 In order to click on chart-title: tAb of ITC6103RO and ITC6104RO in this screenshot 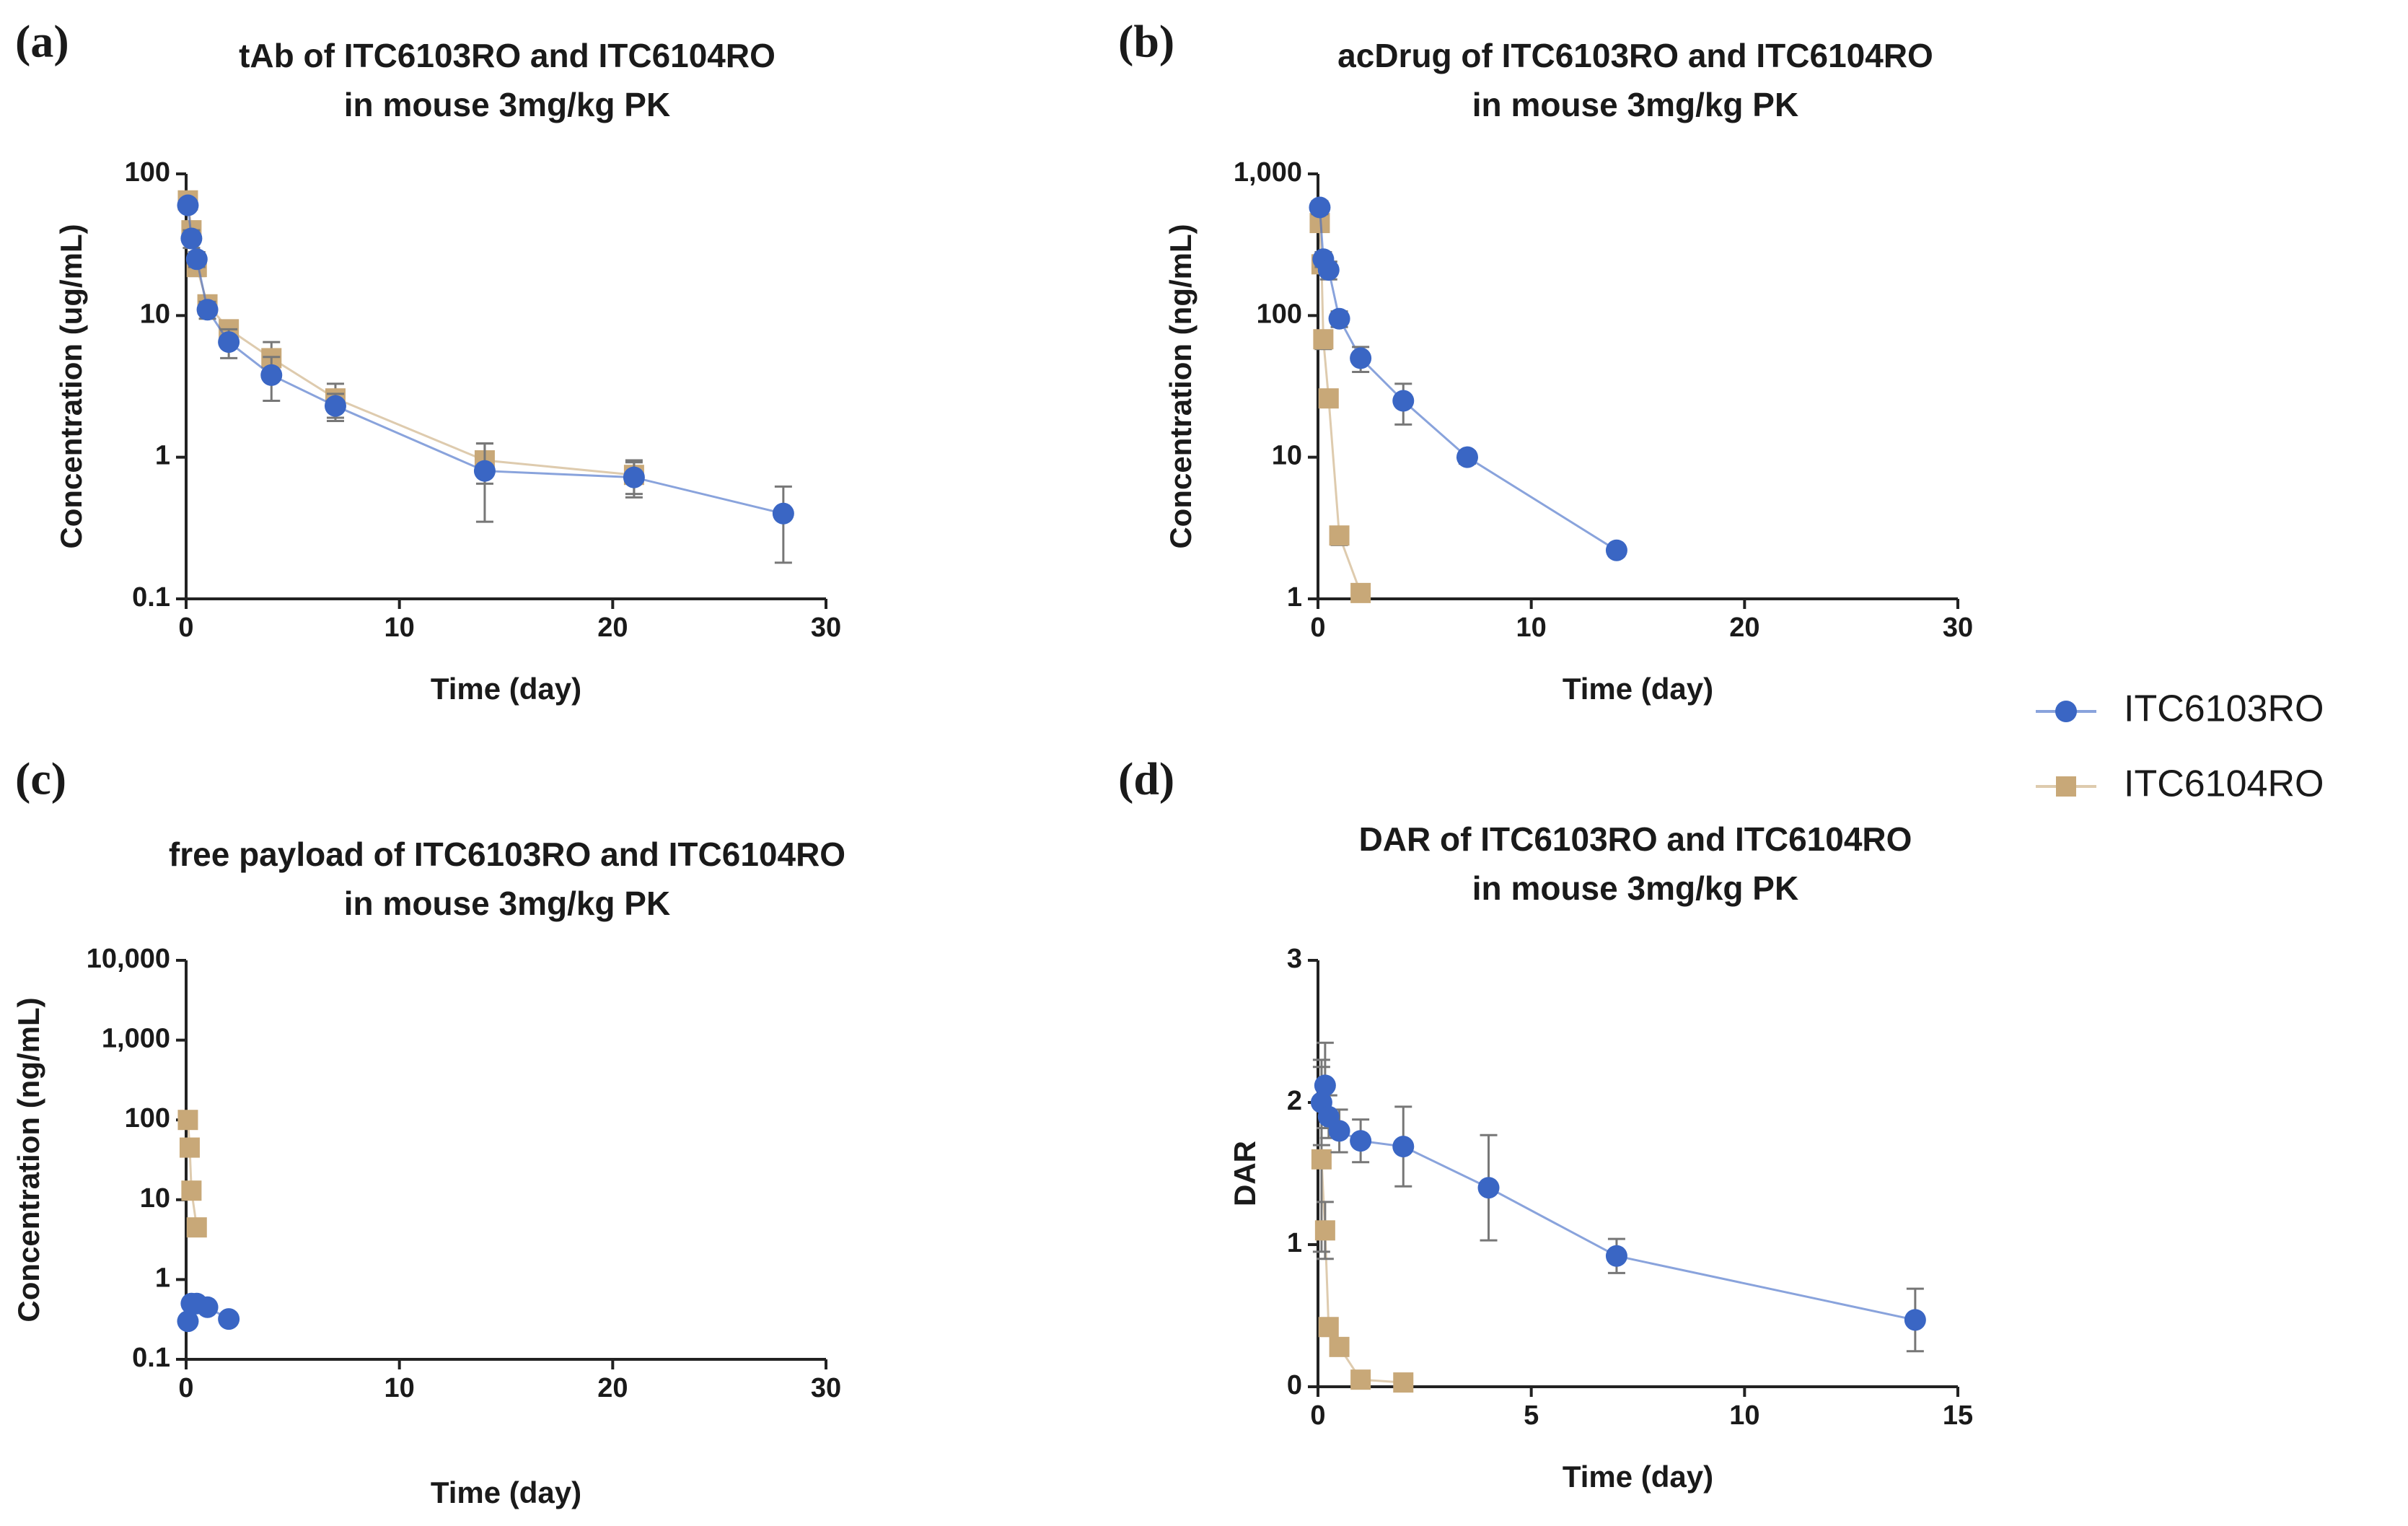, I will do `click(507, 56)`.